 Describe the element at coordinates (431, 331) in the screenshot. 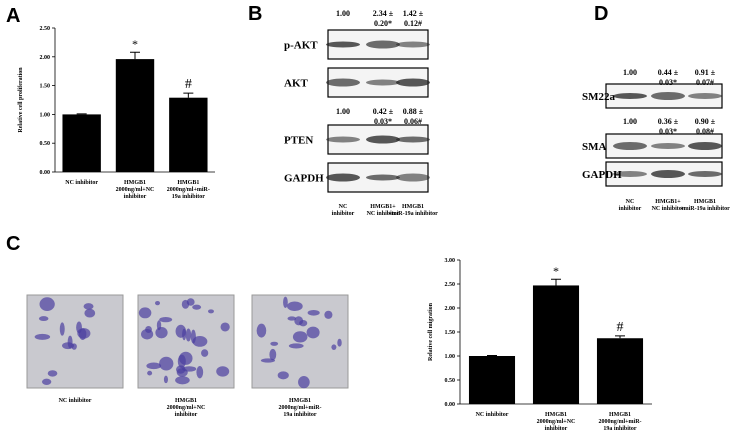

I see `y-axis-label: Relative cell migration` at that location.